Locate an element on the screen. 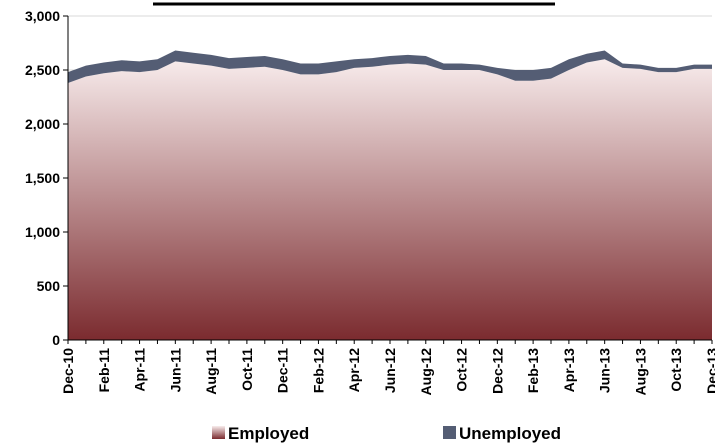  x-tick-label: Dec-13 is located at coordinates (709, 371).